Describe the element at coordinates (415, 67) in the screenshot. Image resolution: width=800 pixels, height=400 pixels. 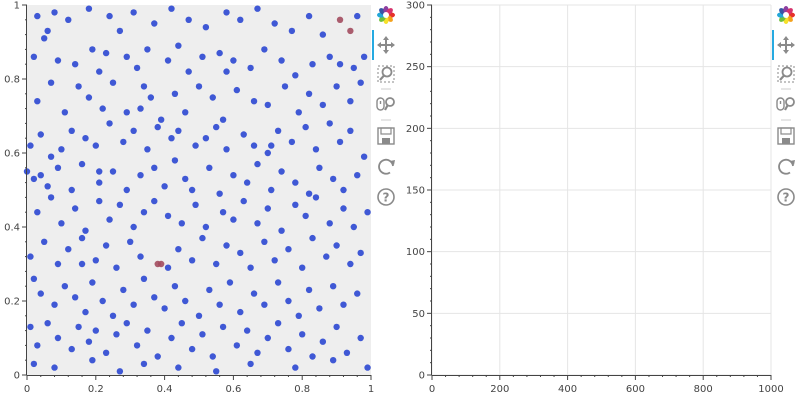
I see `right-y-tick-label: 250` at that location.